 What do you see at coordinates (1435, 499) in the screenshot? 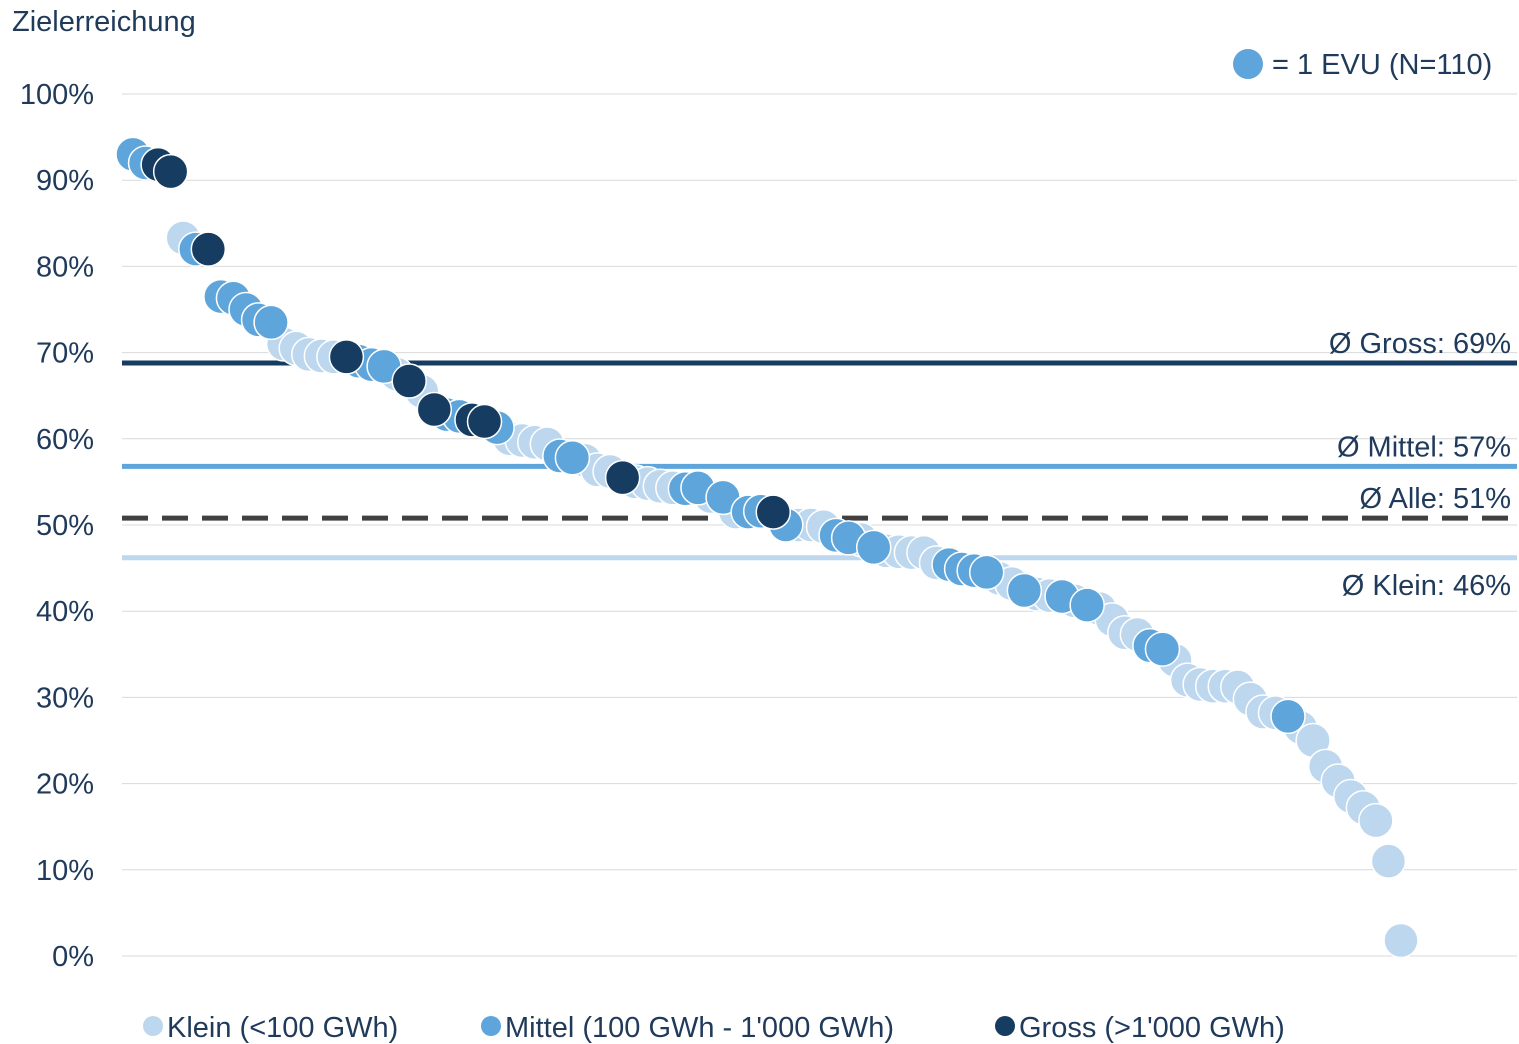
I see `reference-label-alle: Ø Alle: 51%` at bounding box center [1435, 499].